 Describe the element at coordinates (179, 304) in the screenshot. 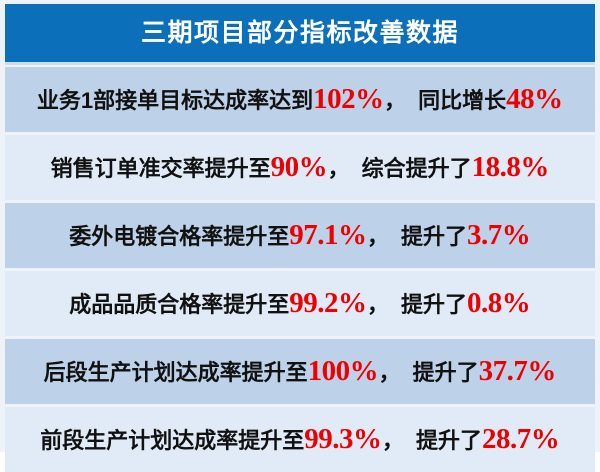

I see `metric-lead-text: 成品品质合格率提升至` at that location.